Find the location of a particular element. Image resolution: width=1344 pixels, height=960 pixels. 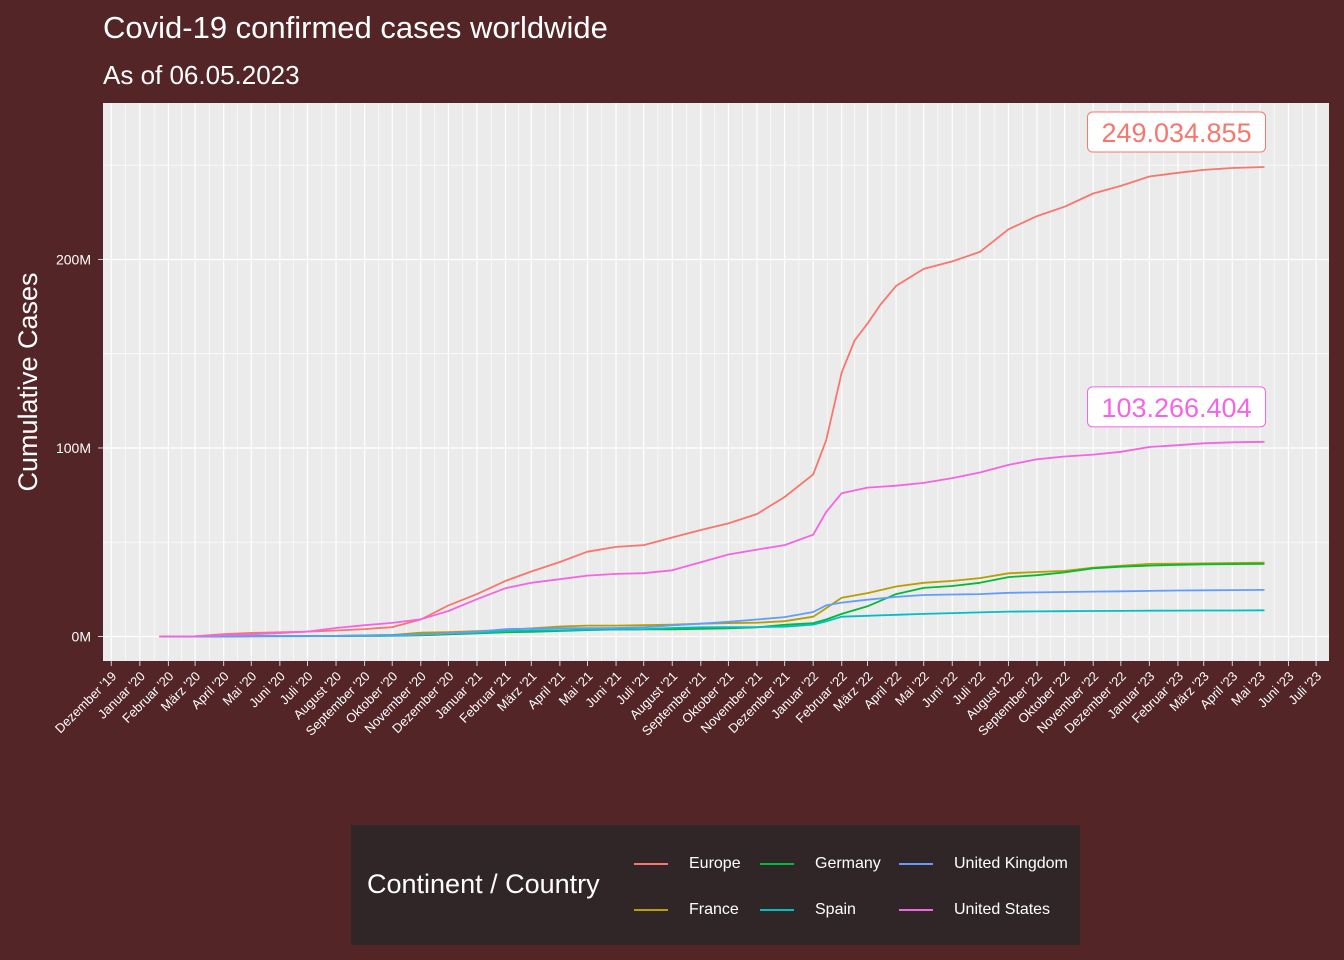

annotation-label: 249.034.855 is located at coordinates (1176, 133).